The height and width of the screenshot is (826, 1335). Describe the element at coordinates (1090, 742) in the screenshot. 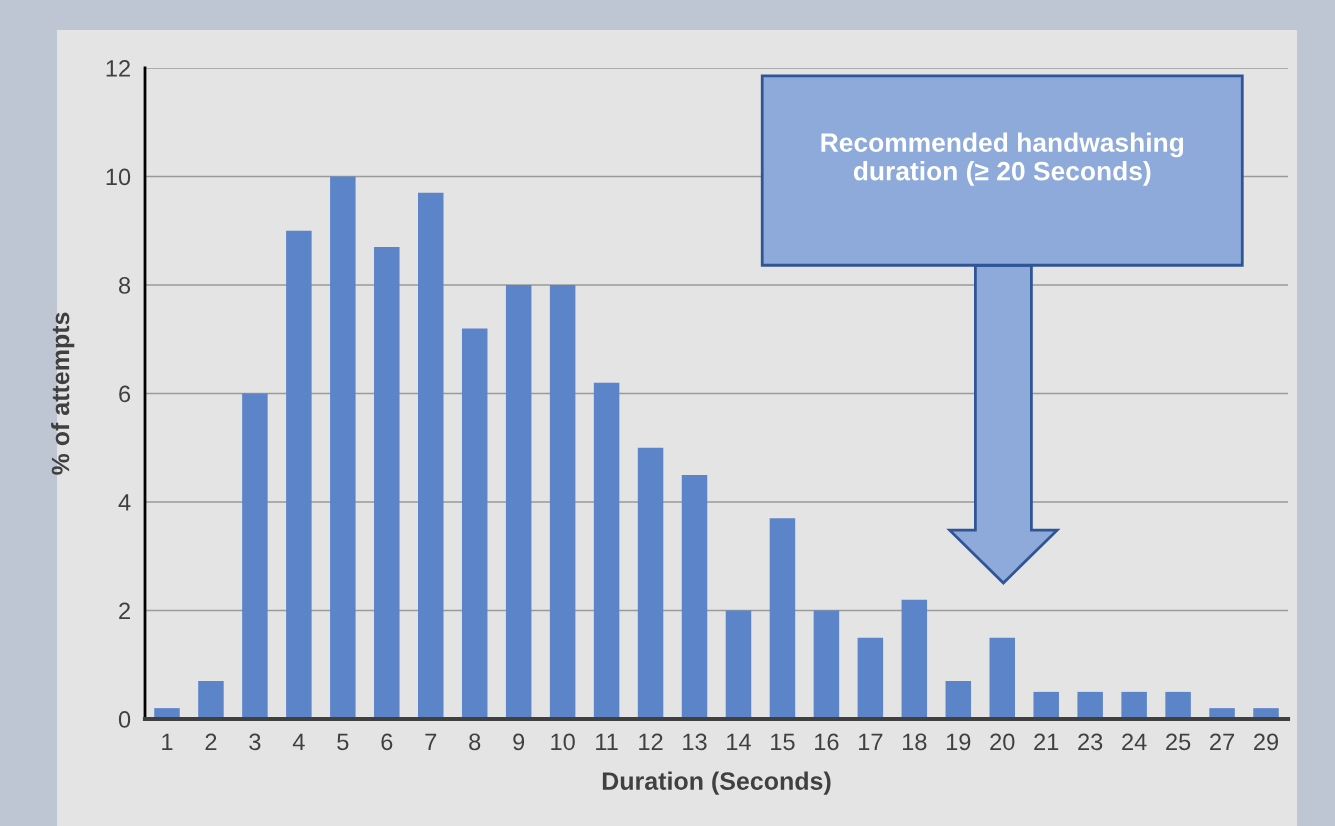

I see `x-tick-label: 23` at that location.